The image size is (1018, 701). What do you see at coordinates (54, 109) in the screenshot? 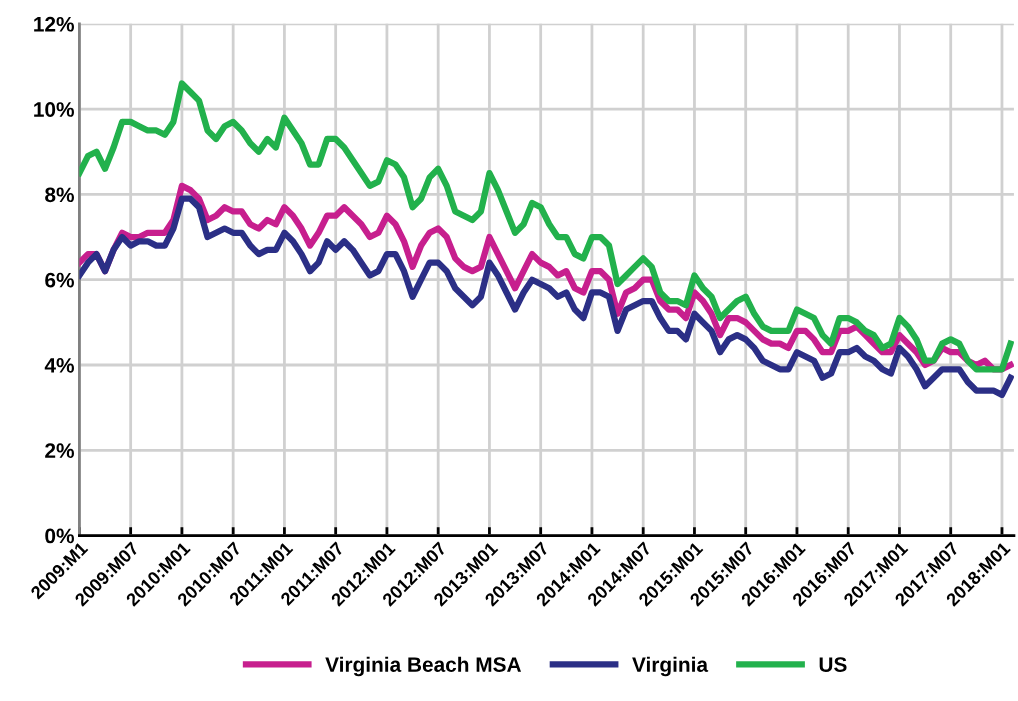
I see `y-tick-label: 10%` at bounding box center [54, 109].